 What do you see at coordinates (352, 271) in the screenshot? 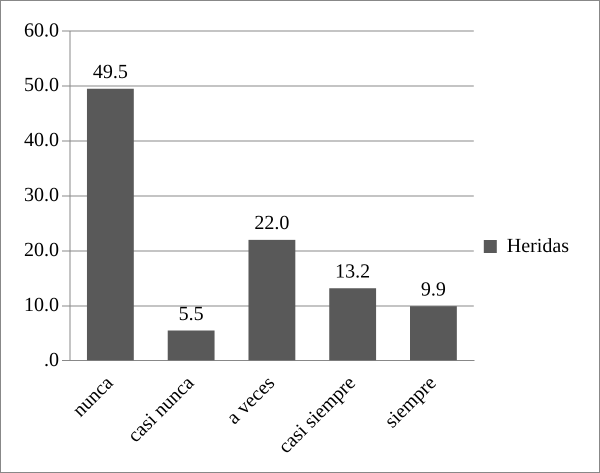
I see `text: 13.2` at bounding box center [352, 271].